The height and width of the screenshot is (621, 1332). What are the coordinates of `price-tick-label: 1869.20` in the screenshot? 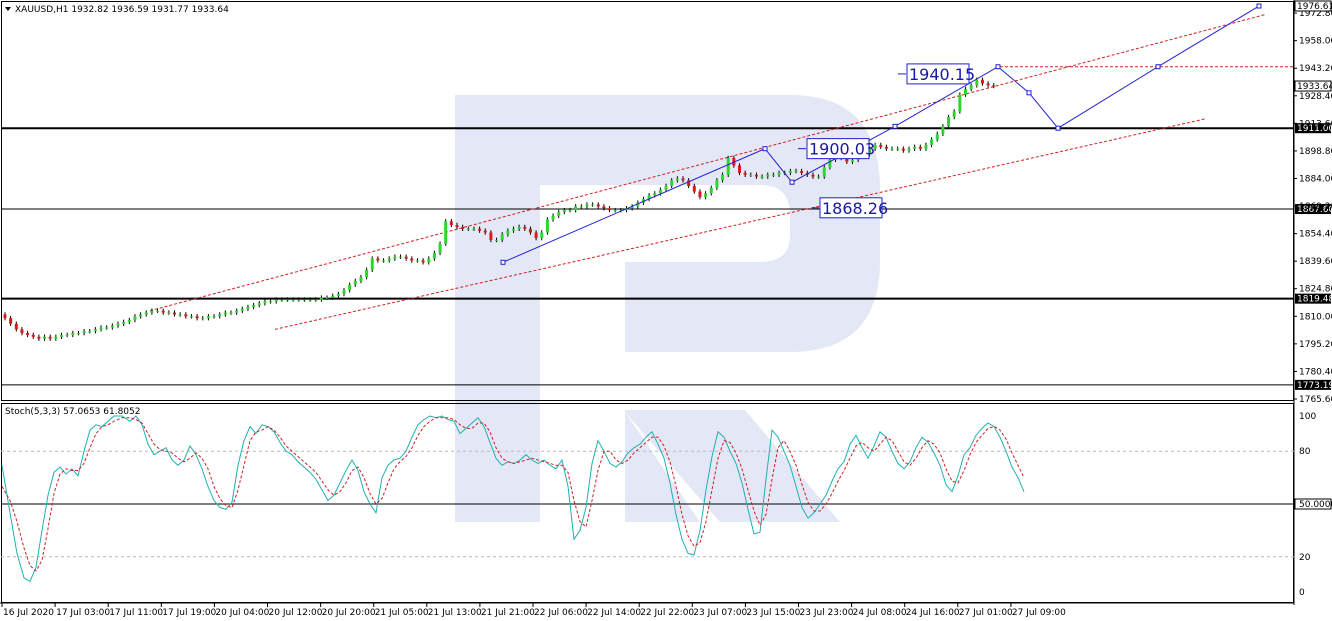 It's located at (1315, 207).